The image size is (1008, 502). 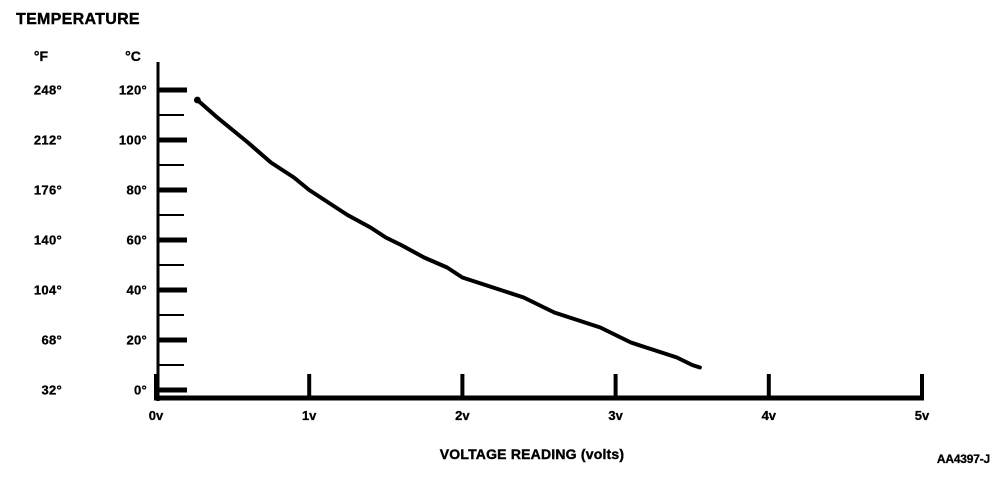 What do you see at coordinates (47, 290) in the screenshot?
I see `y-tick-label-fahrenheit: 104°` at bounding box center [47, 290].